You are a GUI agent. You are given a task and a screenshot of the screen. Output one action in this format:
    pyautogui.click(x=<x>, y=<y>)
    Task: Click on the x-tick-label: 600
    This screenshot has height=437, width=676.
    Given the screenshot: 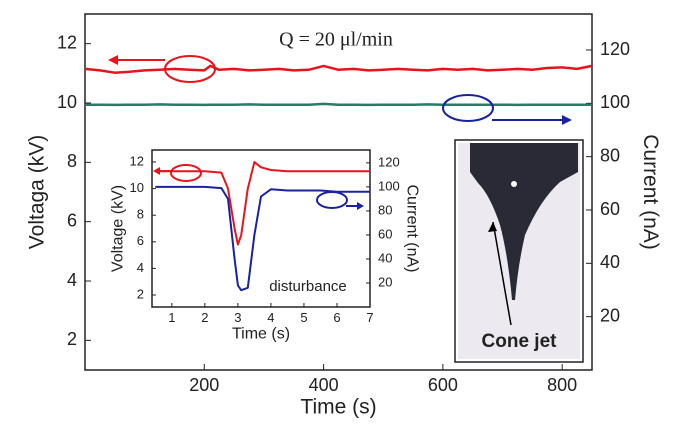 What is the action you would take?
    pyautogui.click(x=443, y=385)
    